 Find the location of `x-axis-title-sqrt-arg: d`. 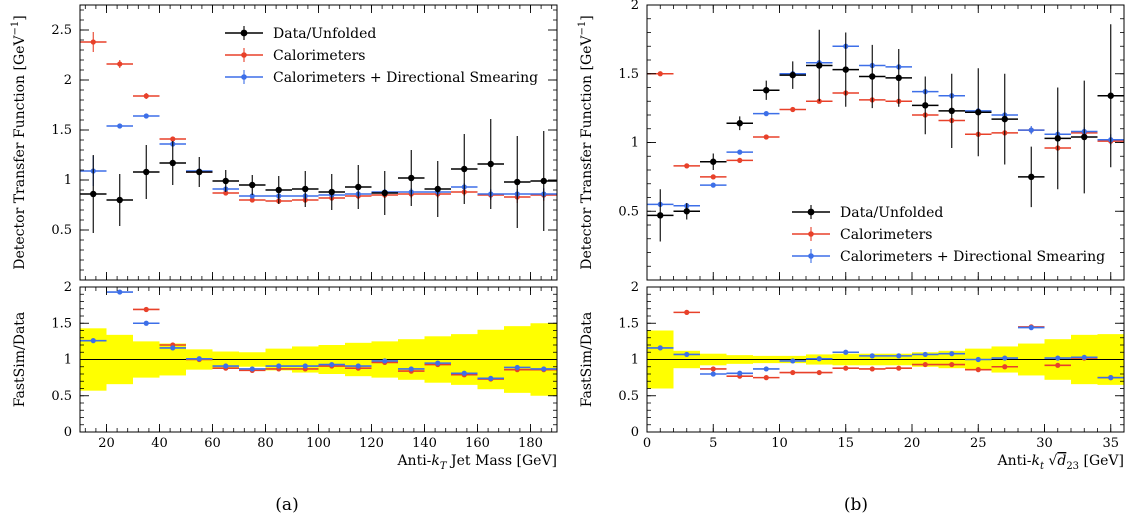

x-axis-title-sqrt-arg: d is located at coordinates (1061, 461).